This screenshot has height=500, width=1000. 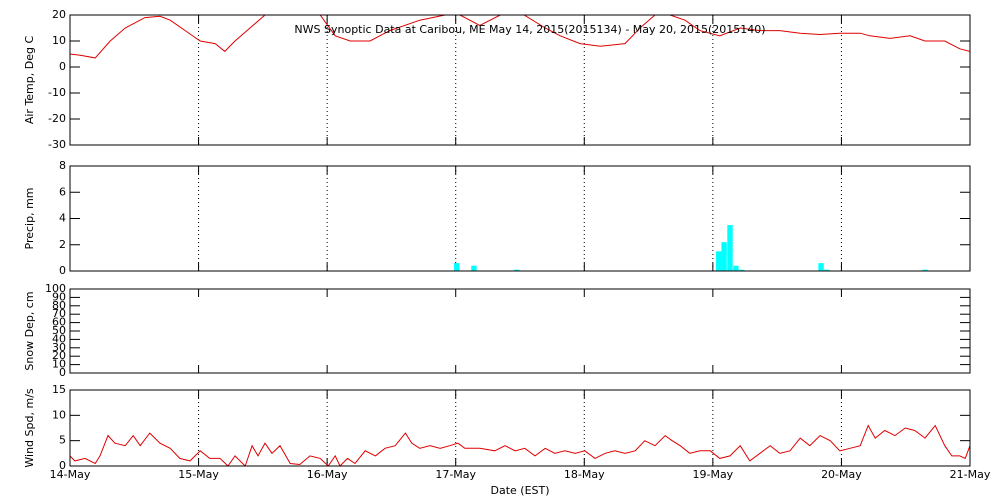 What do you see at coordinates (29, 219) in the screenshot?
I see `y-axis-label: Precip, mm` at bounding box center [29, 219].